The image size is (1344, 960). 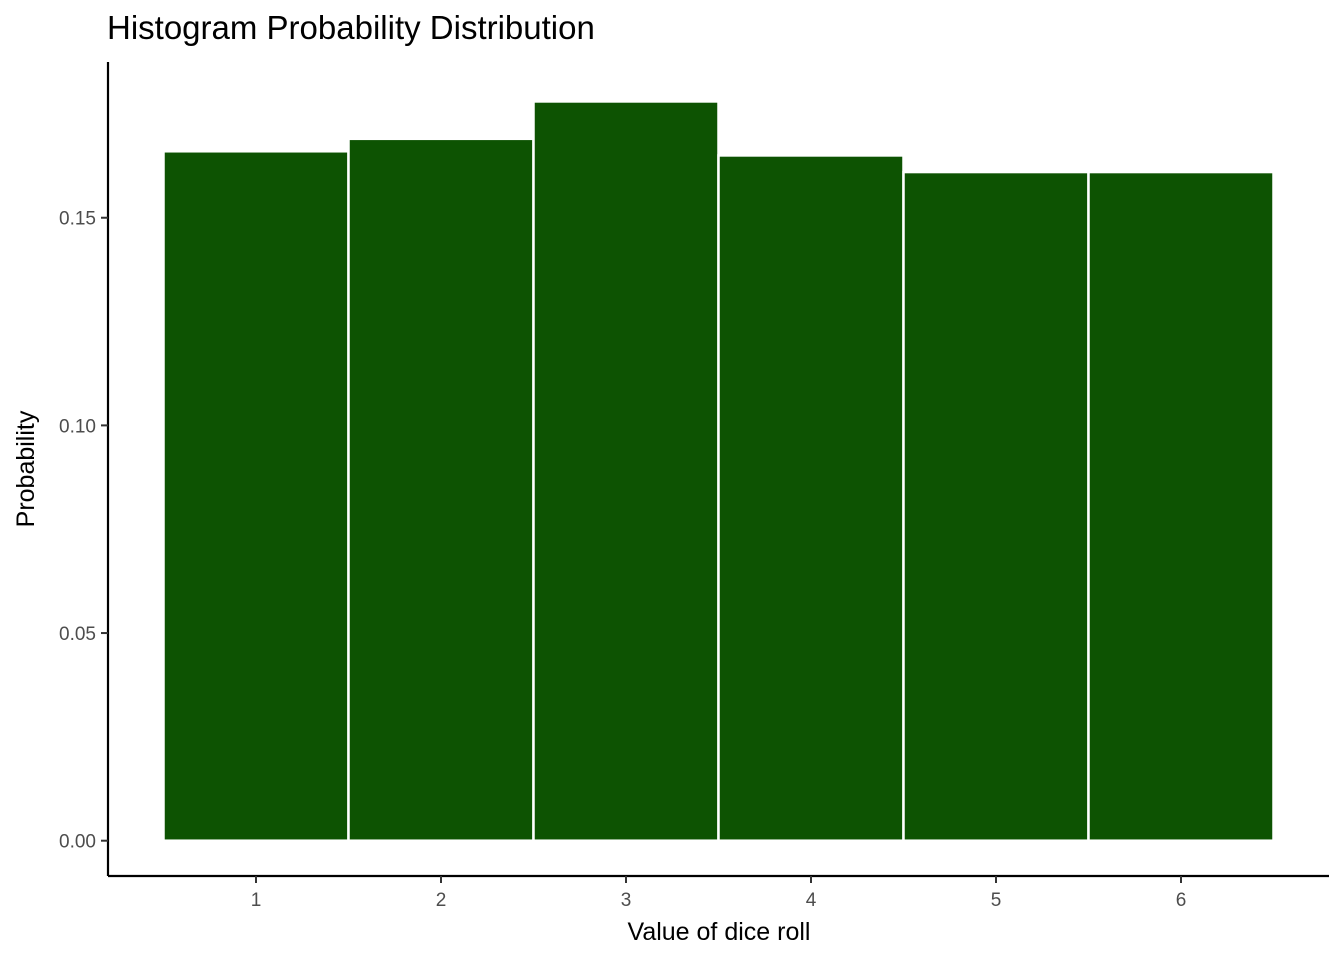 I want to click on y-tick-label: 0.15, so click(x=77, y=219).